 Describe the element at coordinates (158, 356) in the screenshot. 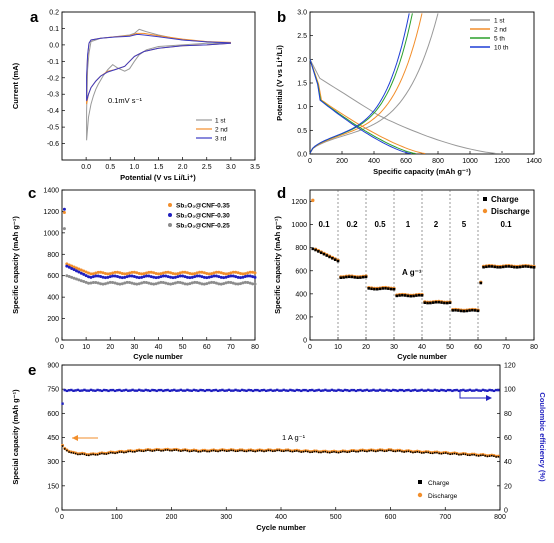

I see `xlabel-c: Cycle number` at that location.